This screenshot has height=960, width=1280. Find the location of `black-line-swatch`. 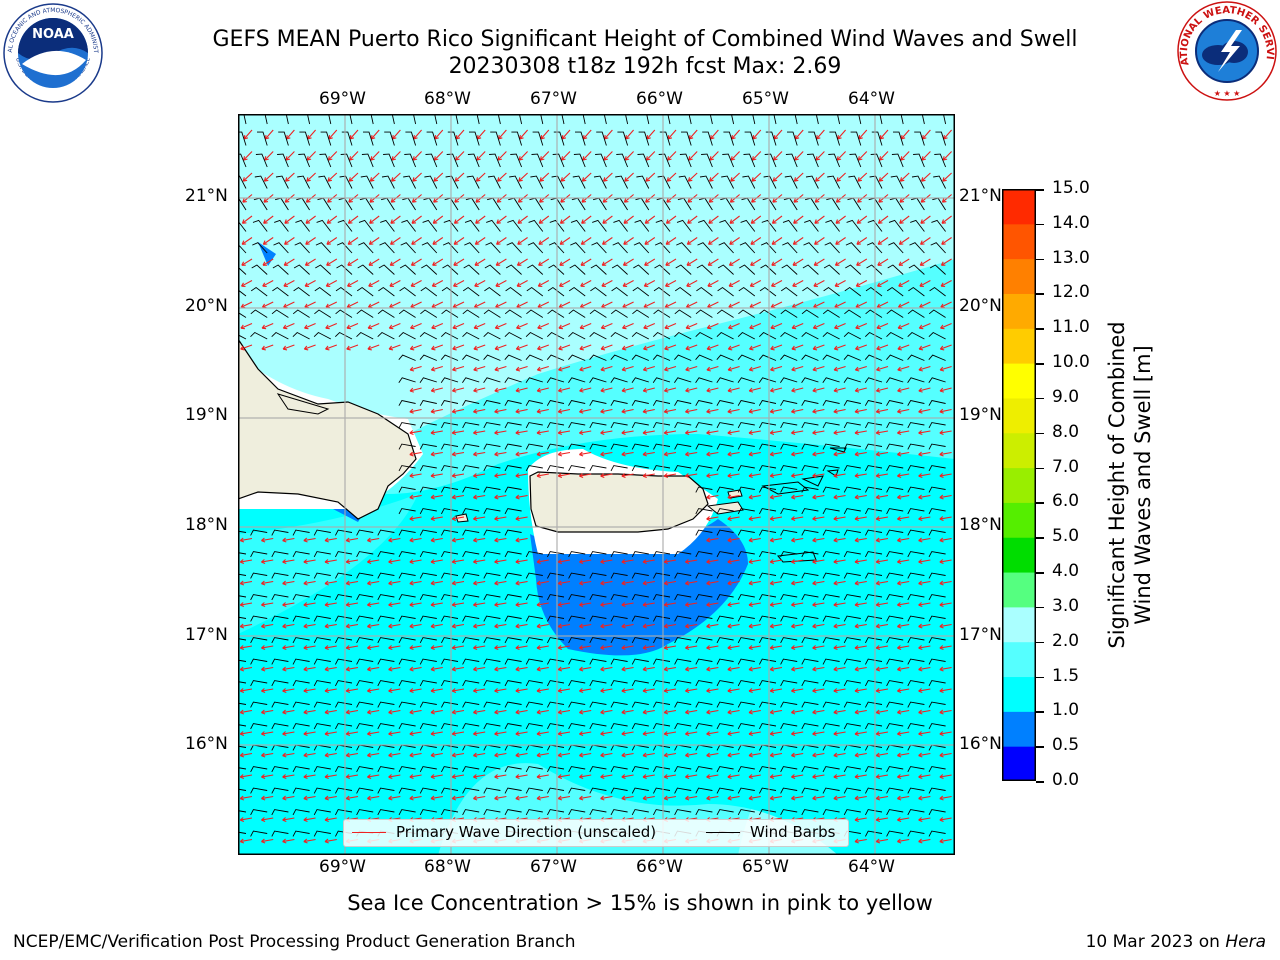

black-line-swatch is located at coordinates (723, 832).